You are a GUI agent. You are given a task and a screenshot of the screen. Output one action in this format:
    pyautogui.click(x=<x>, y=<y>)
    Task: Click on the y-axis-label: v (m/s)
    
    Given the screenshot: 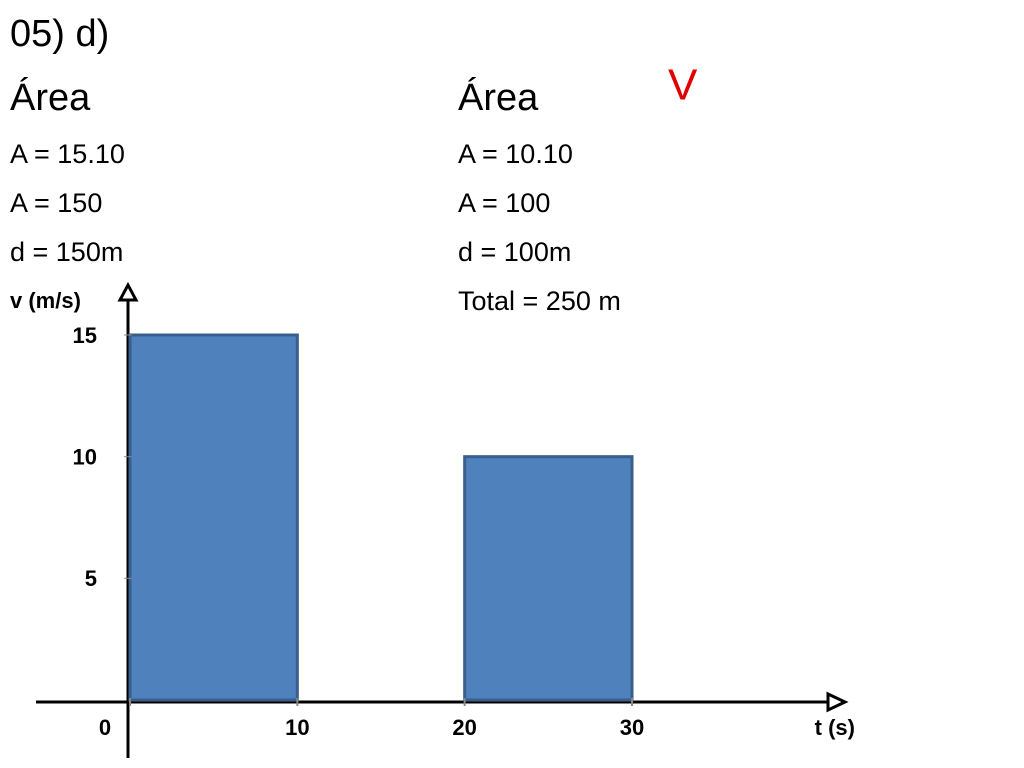 What is the action you would take?
    pyautogui.click(x=45, y=300)
    